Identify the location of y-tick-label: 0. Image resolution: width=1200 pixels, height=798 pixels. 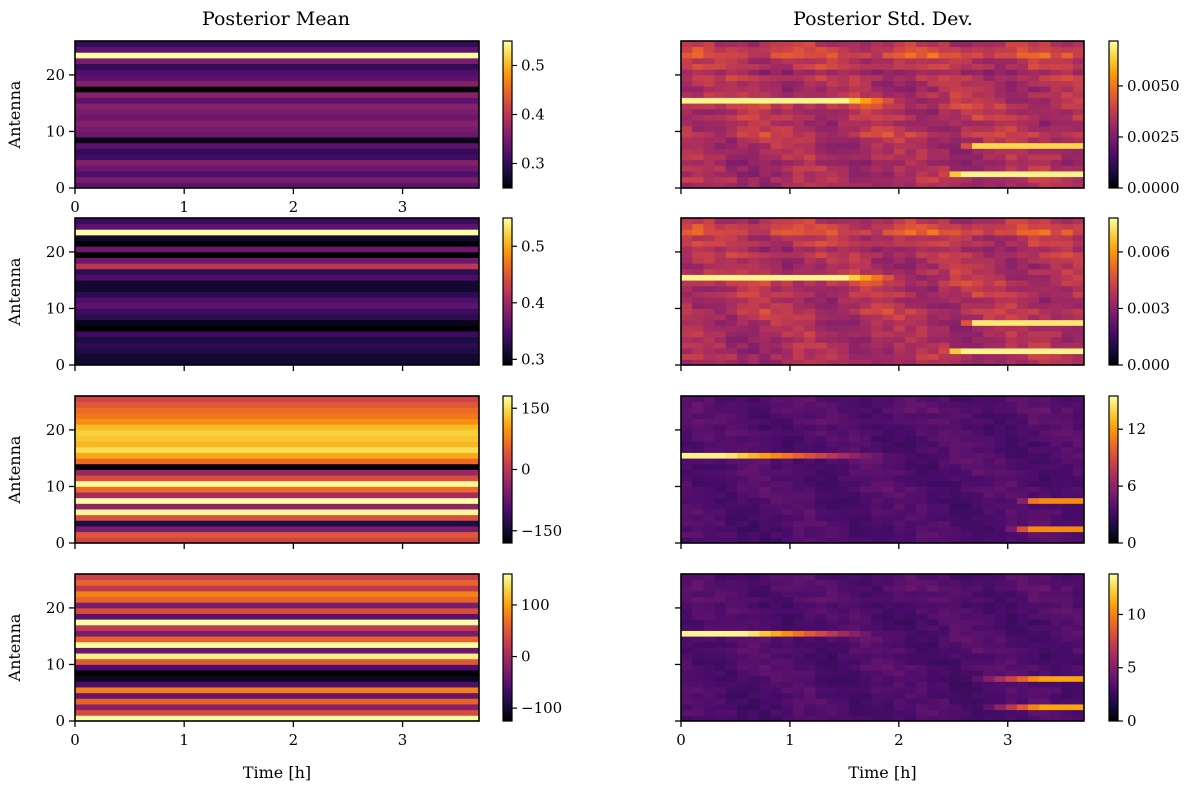
(60, 543).